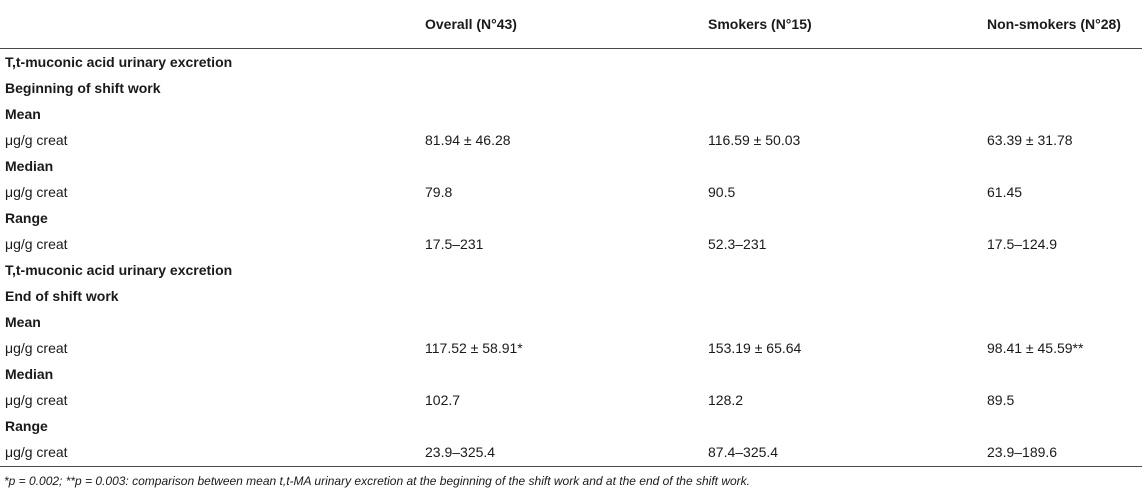 The width and height of the screenshot is (1142, 494). What do you see at coordinates (210, 24) in the screenshot?
I see `header-cell-label` at bounding box center [210, 24].